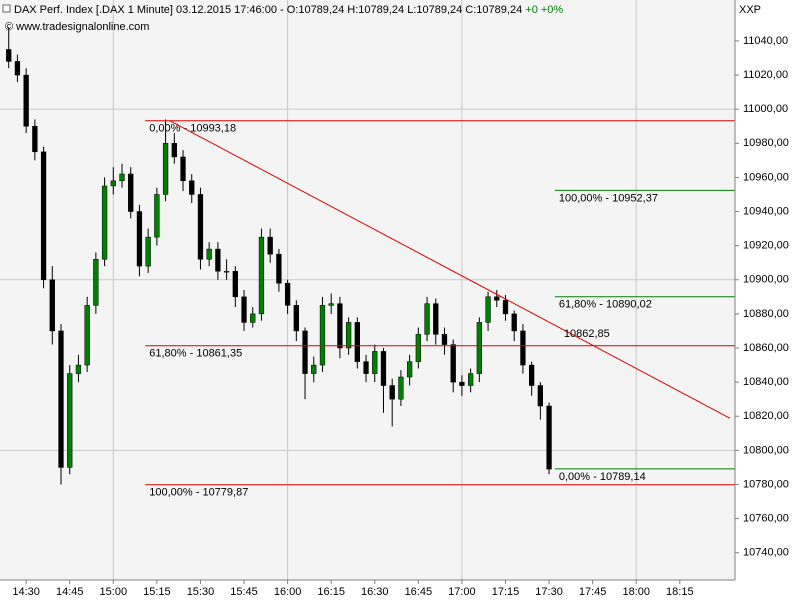  What do you see at coordinates (331, 592) in the screenshot?
I see `x-tick-label: 16:15` at bounding box center [331, 592].